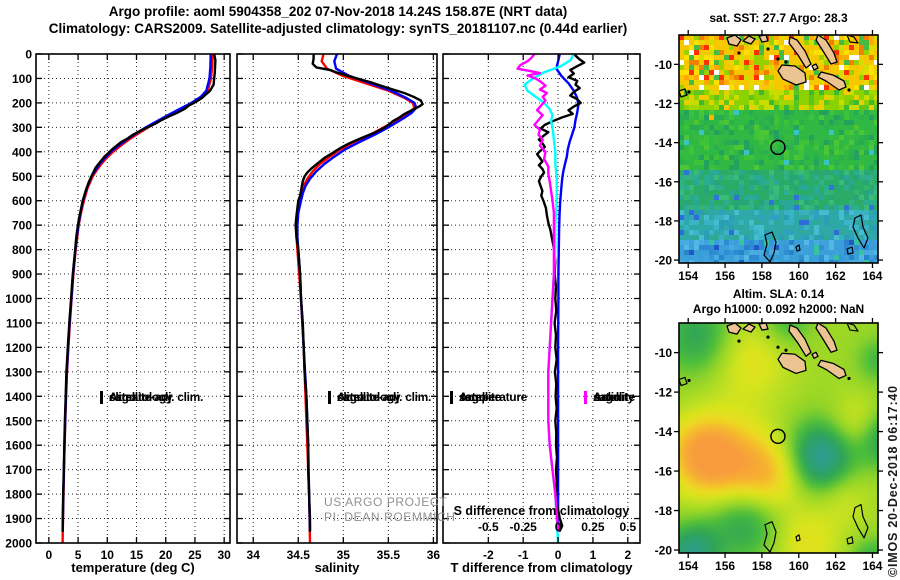  Describe the element at coordinates (18, 299) in the screenshot. I see `tick-label: 1000` at that location.